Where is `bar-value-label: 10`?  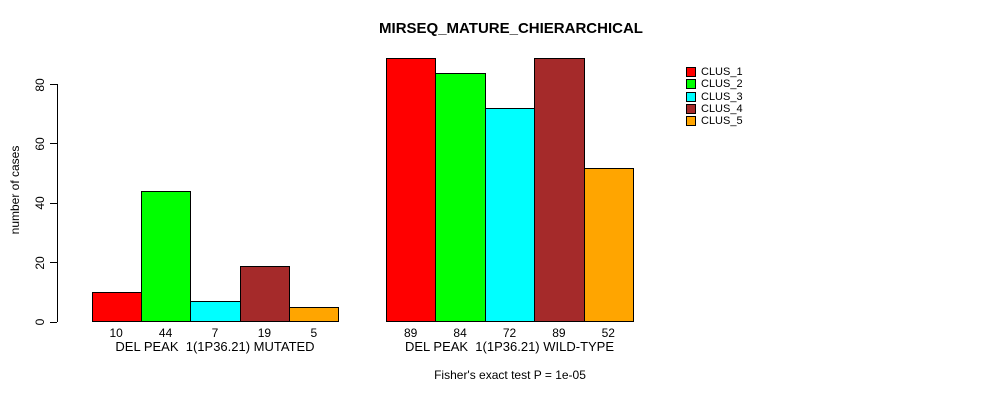
bar-value-label: 10 is located at coordinates (116, 333).